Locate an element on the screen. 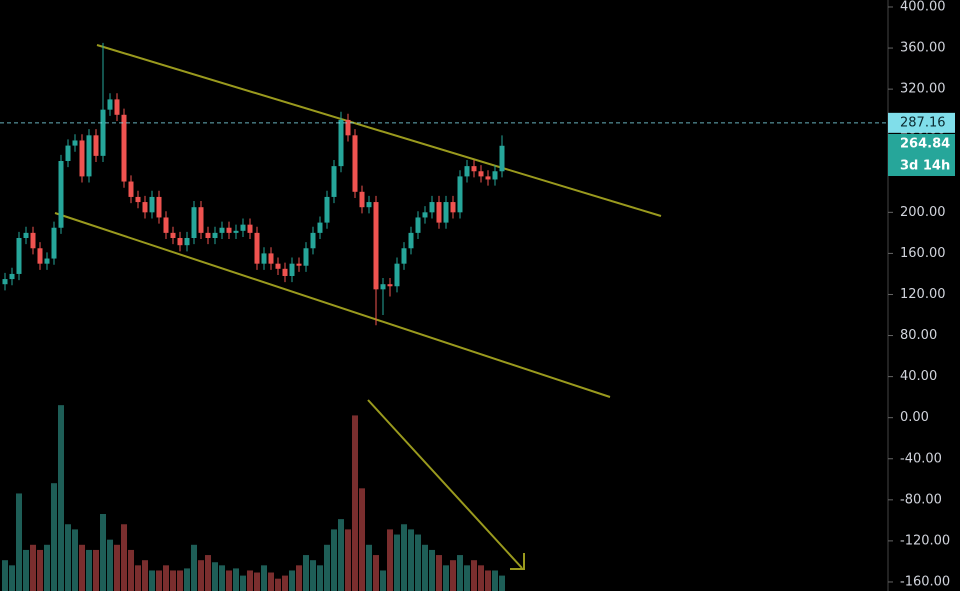 The image size is (960, 591). y-tick-label: -160.00 is located at coordinates (925, 581).